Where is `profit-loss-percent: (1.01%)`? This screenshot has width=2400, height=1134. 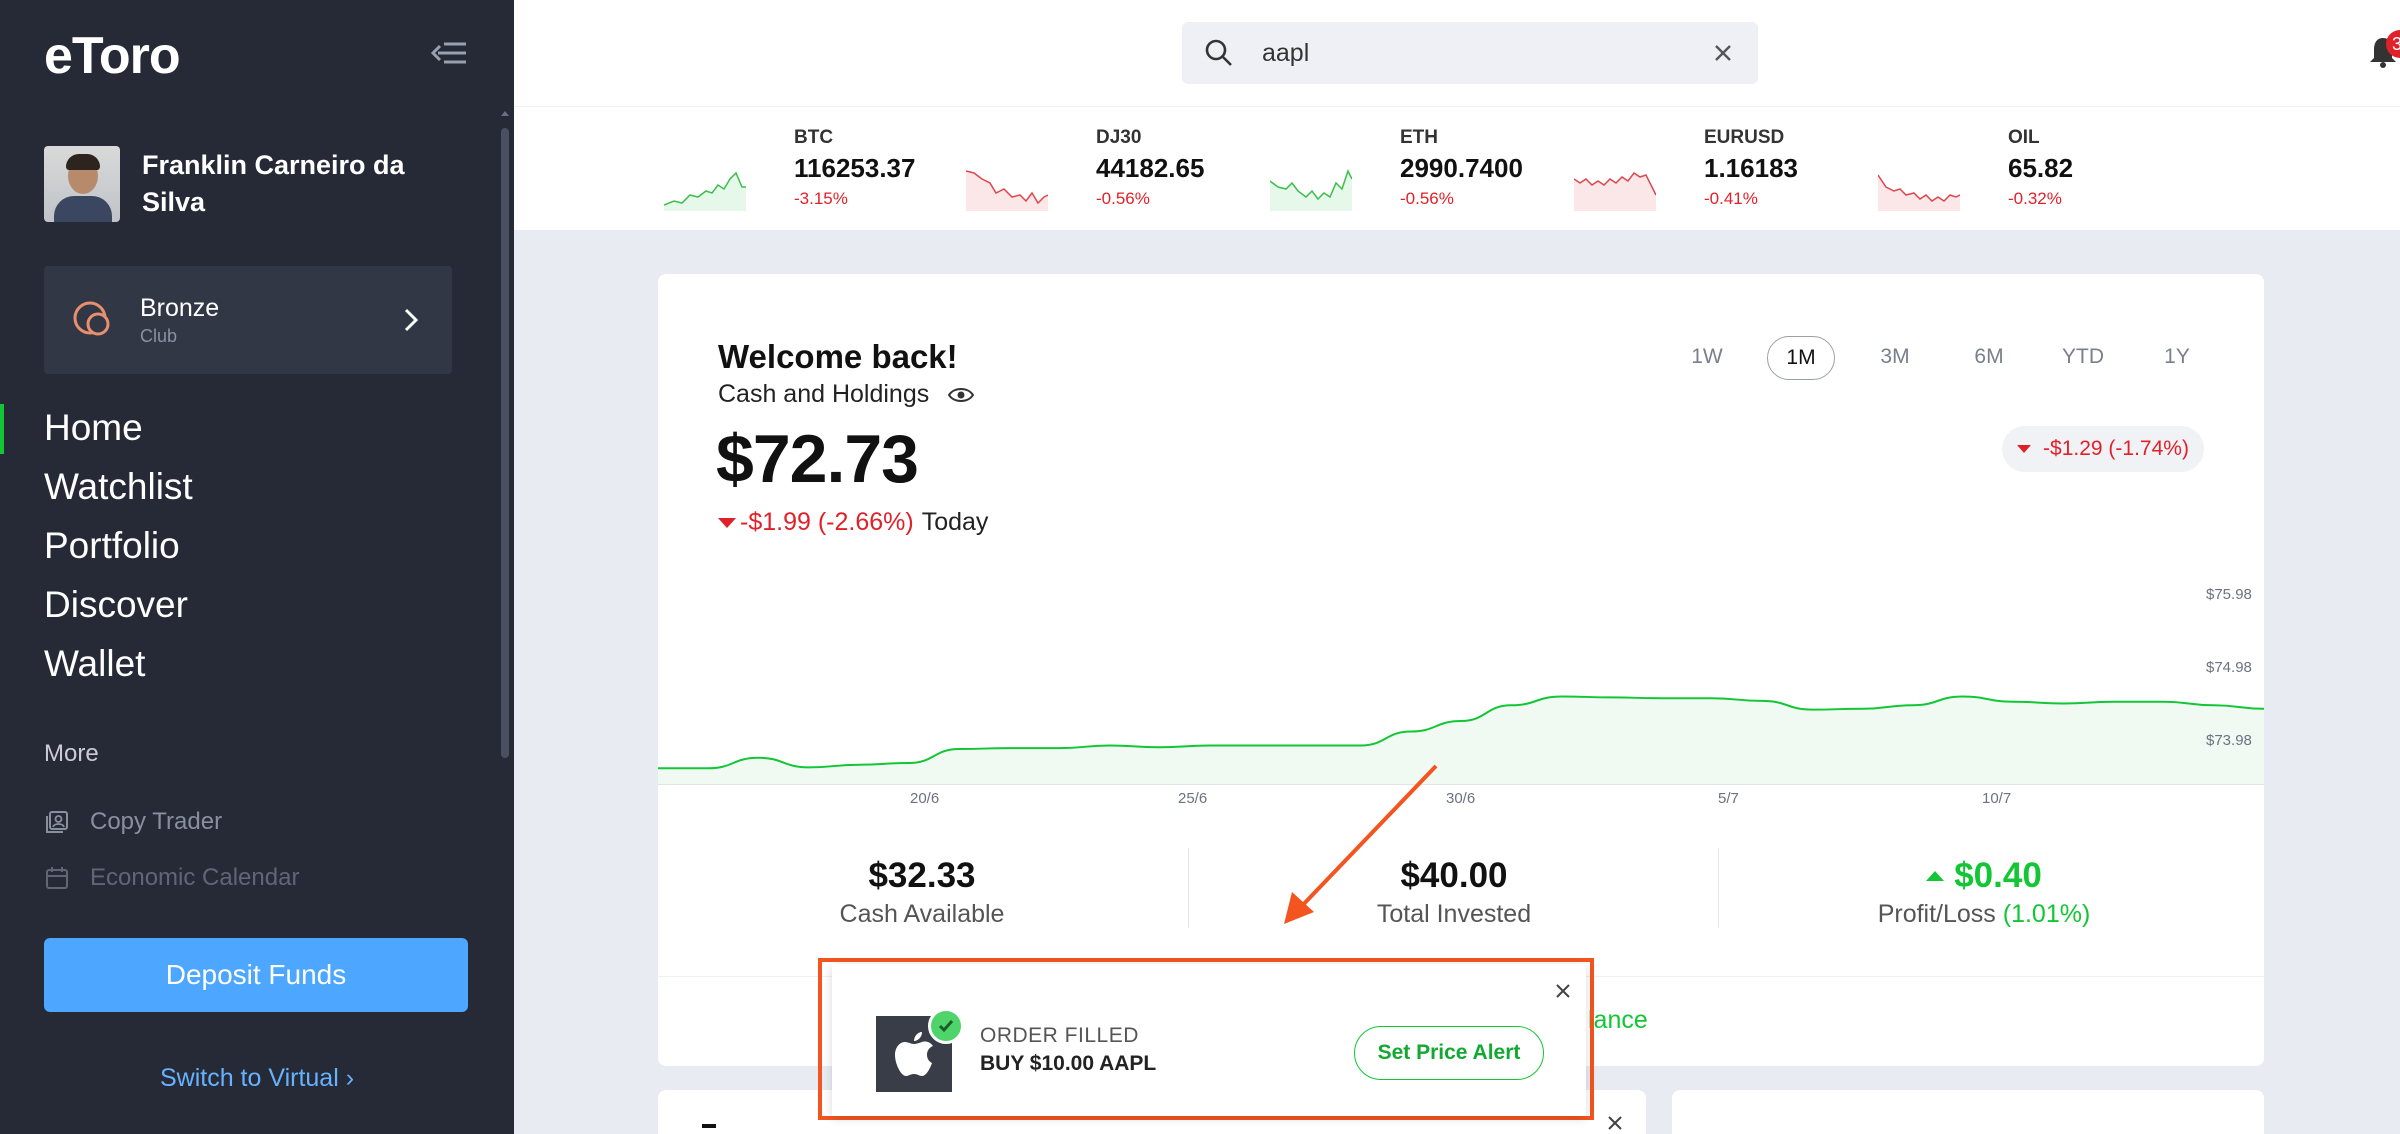
profit-loss-percent: (1.01%) is located at coordinates (2046, 914).